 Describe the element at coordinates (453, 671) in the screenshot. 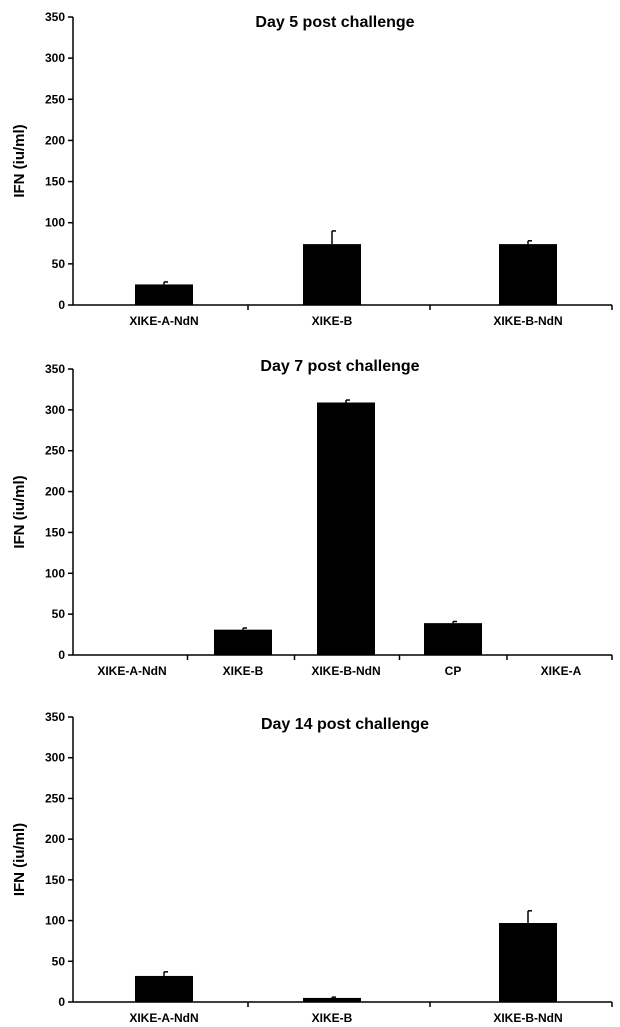

I see `category-label: CP` at that location.